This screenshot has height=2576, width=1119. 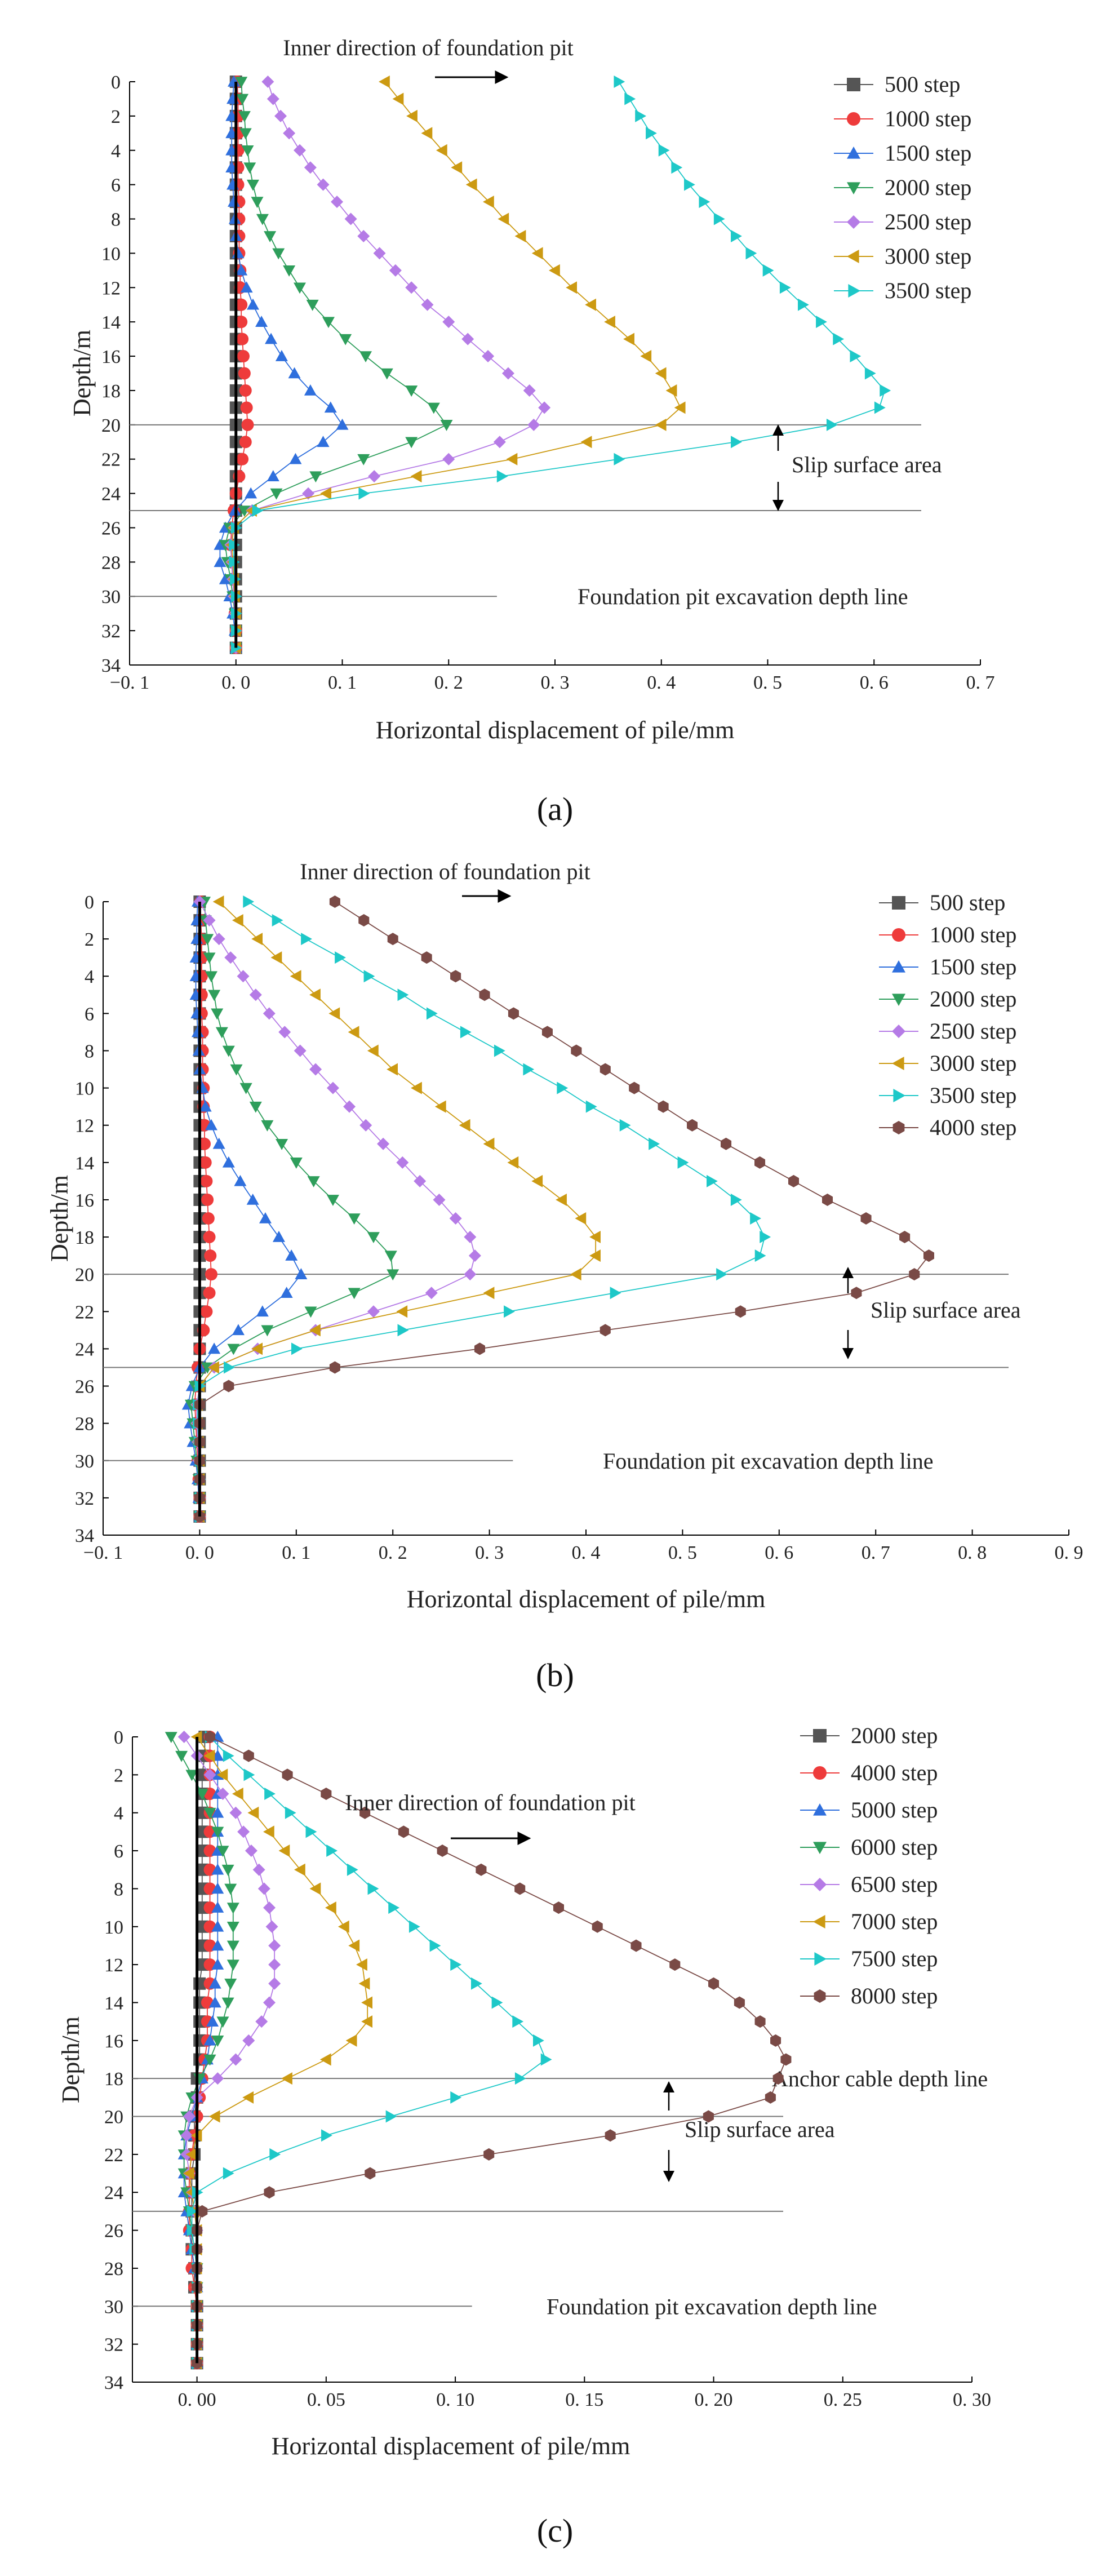 What do you see at coordinates (449, 682) in the screenshot?
I see `x-tick-label: 0. 2` at bounding box center [449, 682].